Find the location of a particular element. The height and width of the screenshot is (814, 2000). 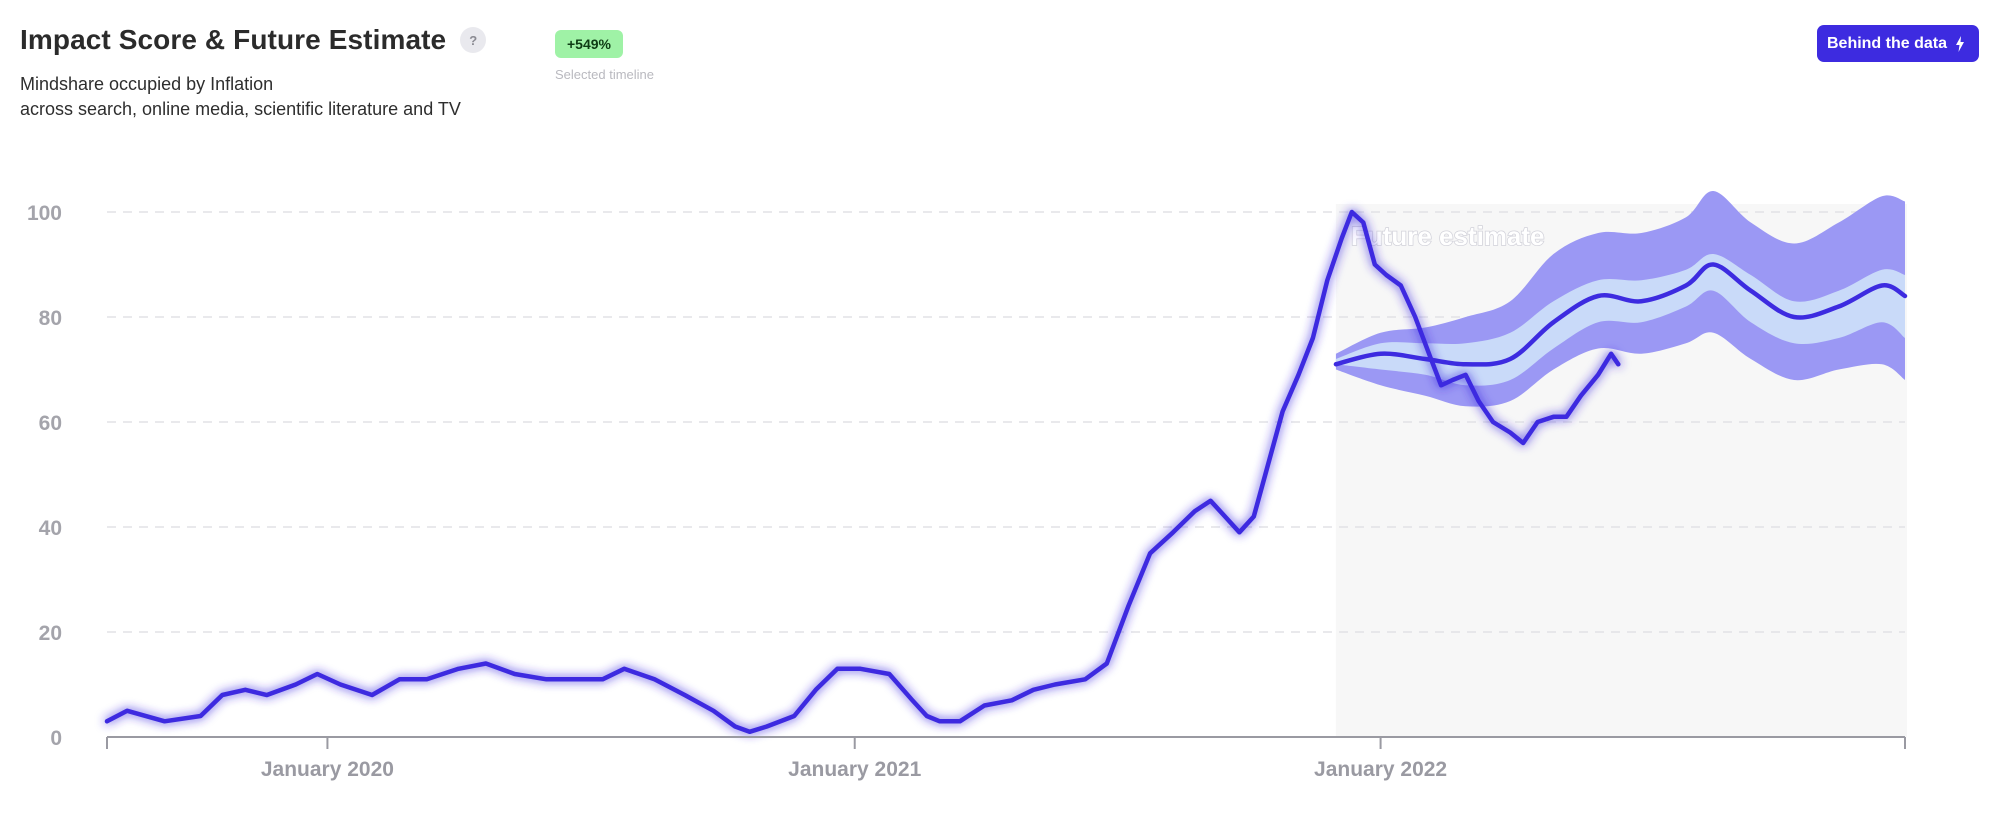

lightning-bolt-icon is located at coordinates (1960, 43).